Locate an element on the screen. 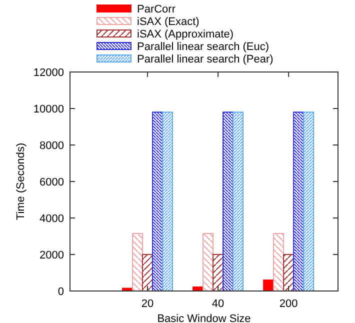 This screenshot has width=355, height=323. y-tick-label: 6000 is located at coordinates (52, 182).